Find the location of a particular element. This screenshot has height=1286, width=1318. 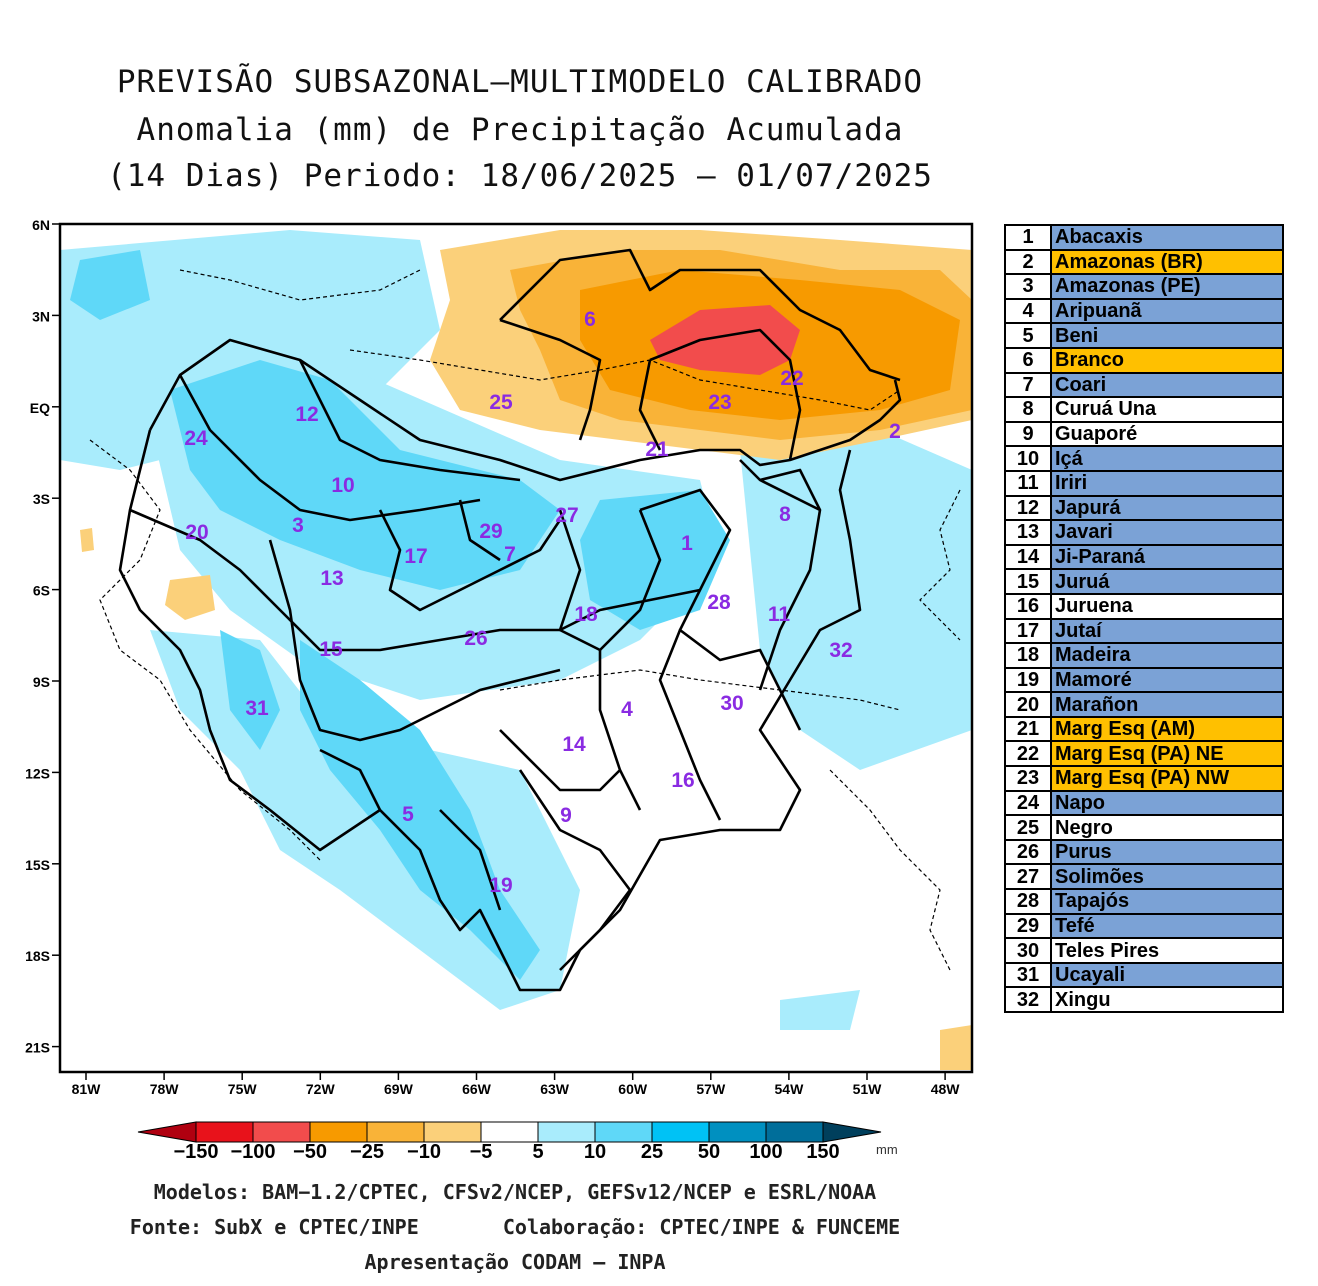

basin-label: 16 is located at coordinates (682, 780).